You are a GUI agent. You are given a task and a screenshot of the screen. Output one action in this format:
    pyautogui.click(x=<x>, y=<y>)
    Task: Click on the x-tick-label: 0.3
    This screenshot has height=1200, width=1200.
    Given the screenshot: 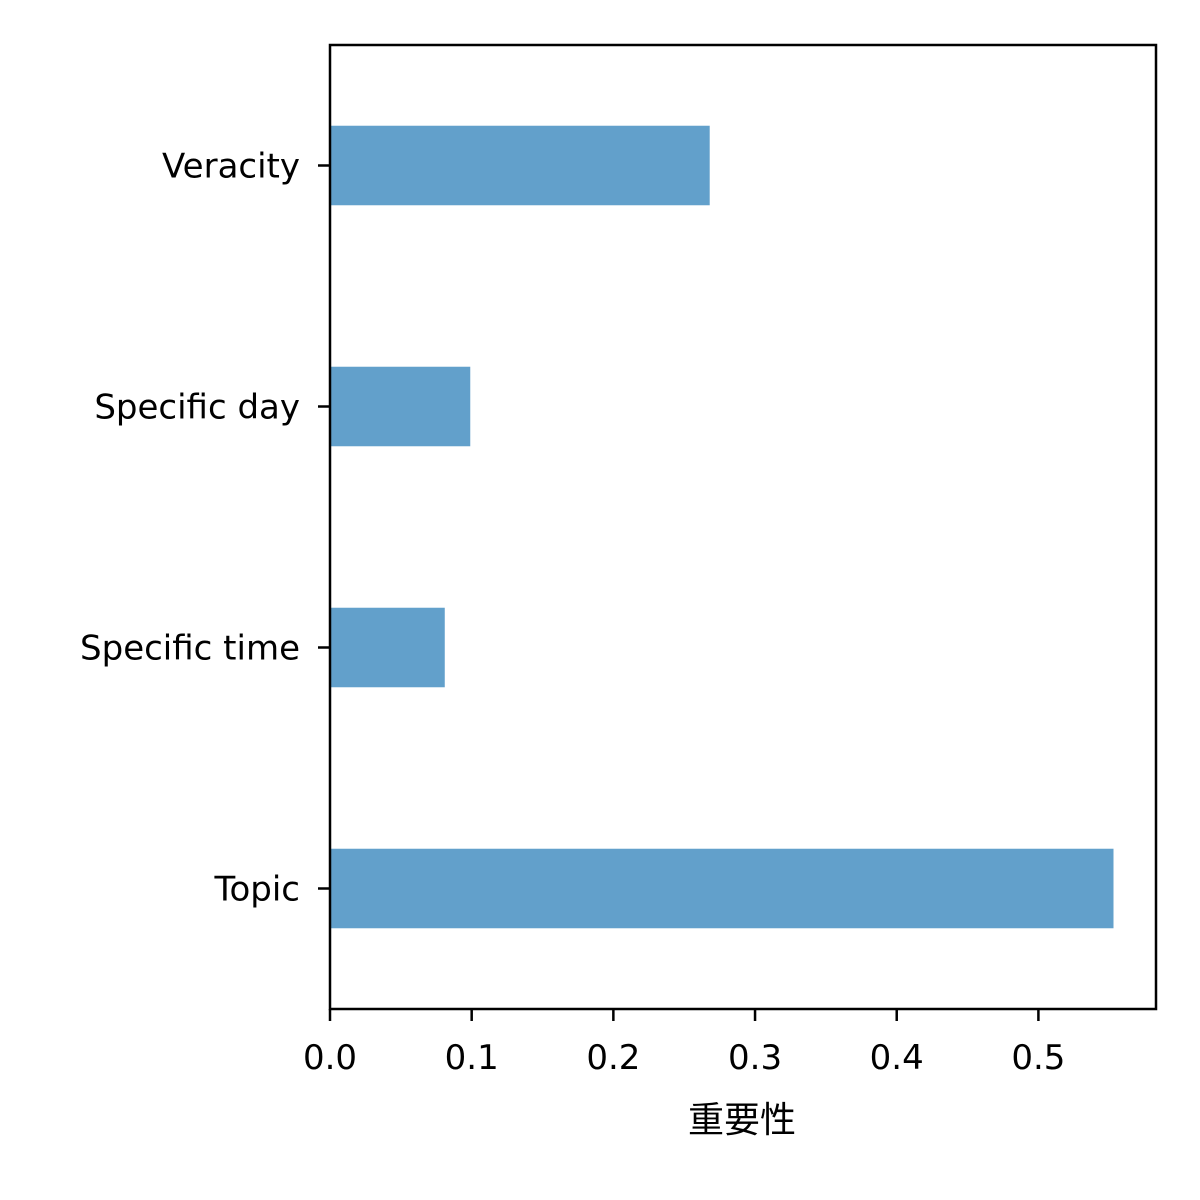 What is the action you would take?
    pyautogui.click(x=755, y=1058)
    